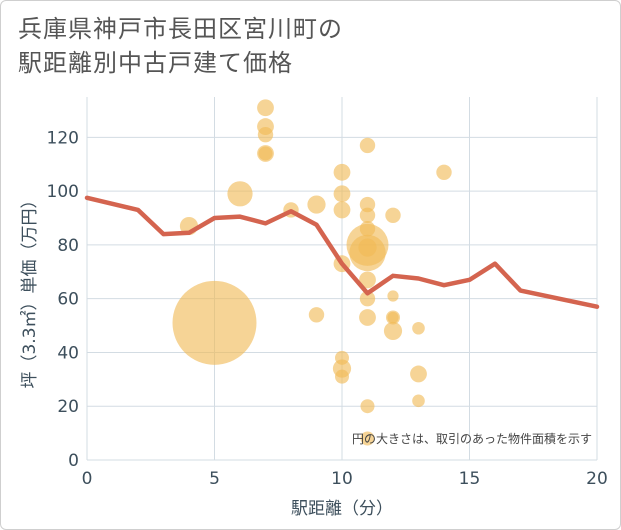 The height and width of the screenshot is (530, 621). I want to click on y-tick-label: 60, so click(68, 300).